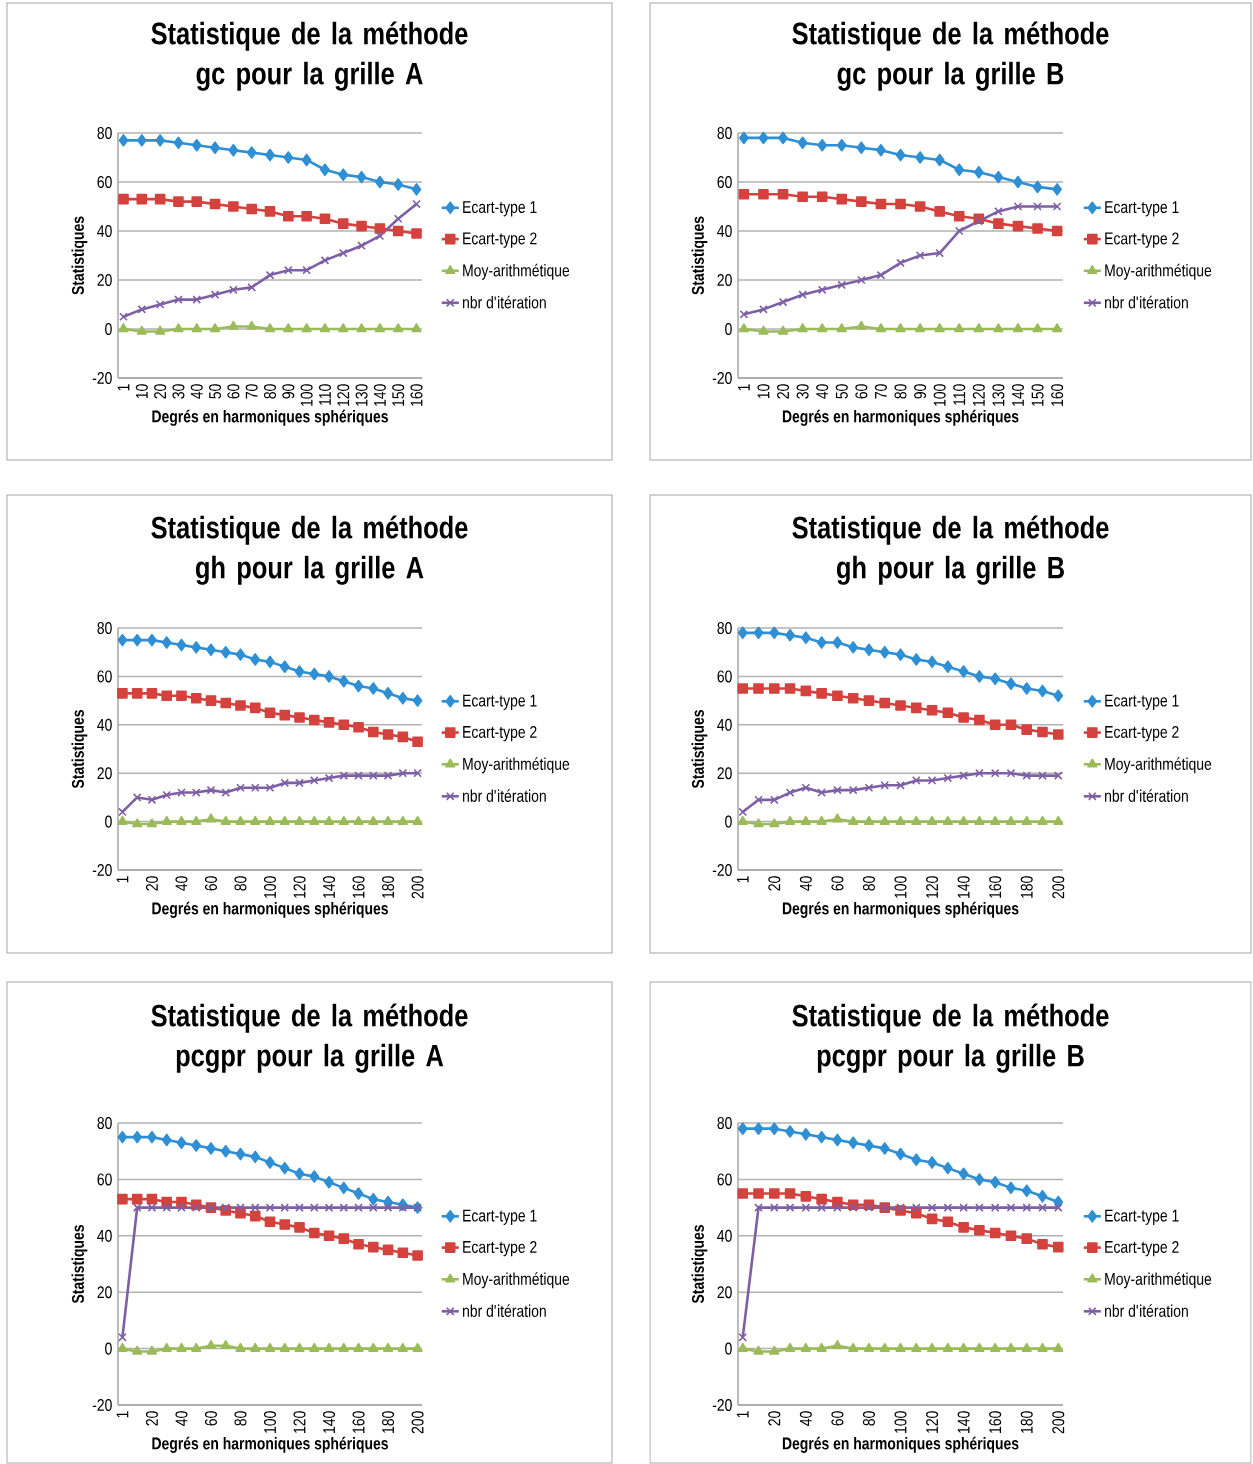  Describe the element at coordinates (160, 391) in the screenshot. I see `x-tick-label: 20` at that location.